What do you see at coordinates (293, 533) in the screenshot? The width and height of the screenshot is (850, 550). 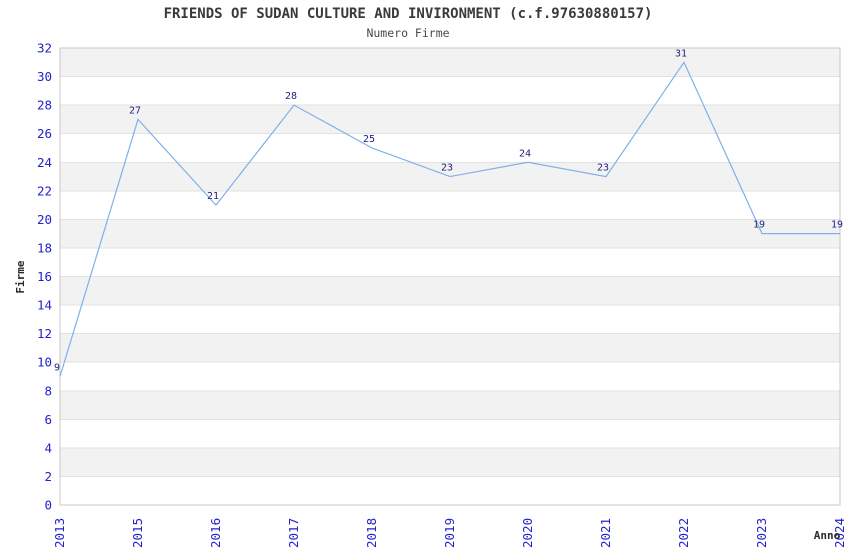 I see `x-tick-label: 2017` at bounding box center [293, 533].